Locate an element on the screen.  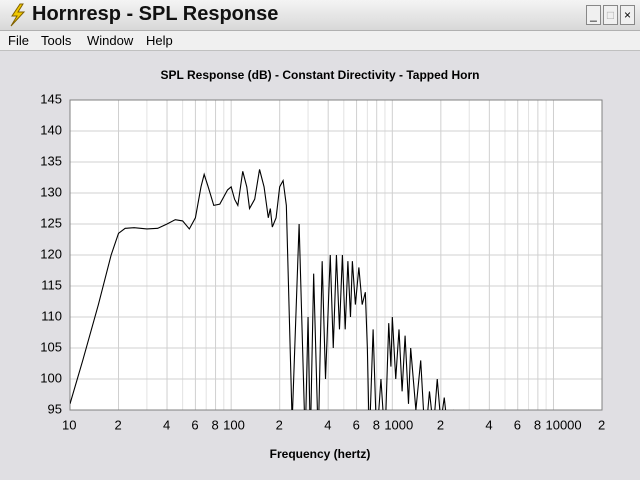
menu-item: File is located at coordinates (18, 40).